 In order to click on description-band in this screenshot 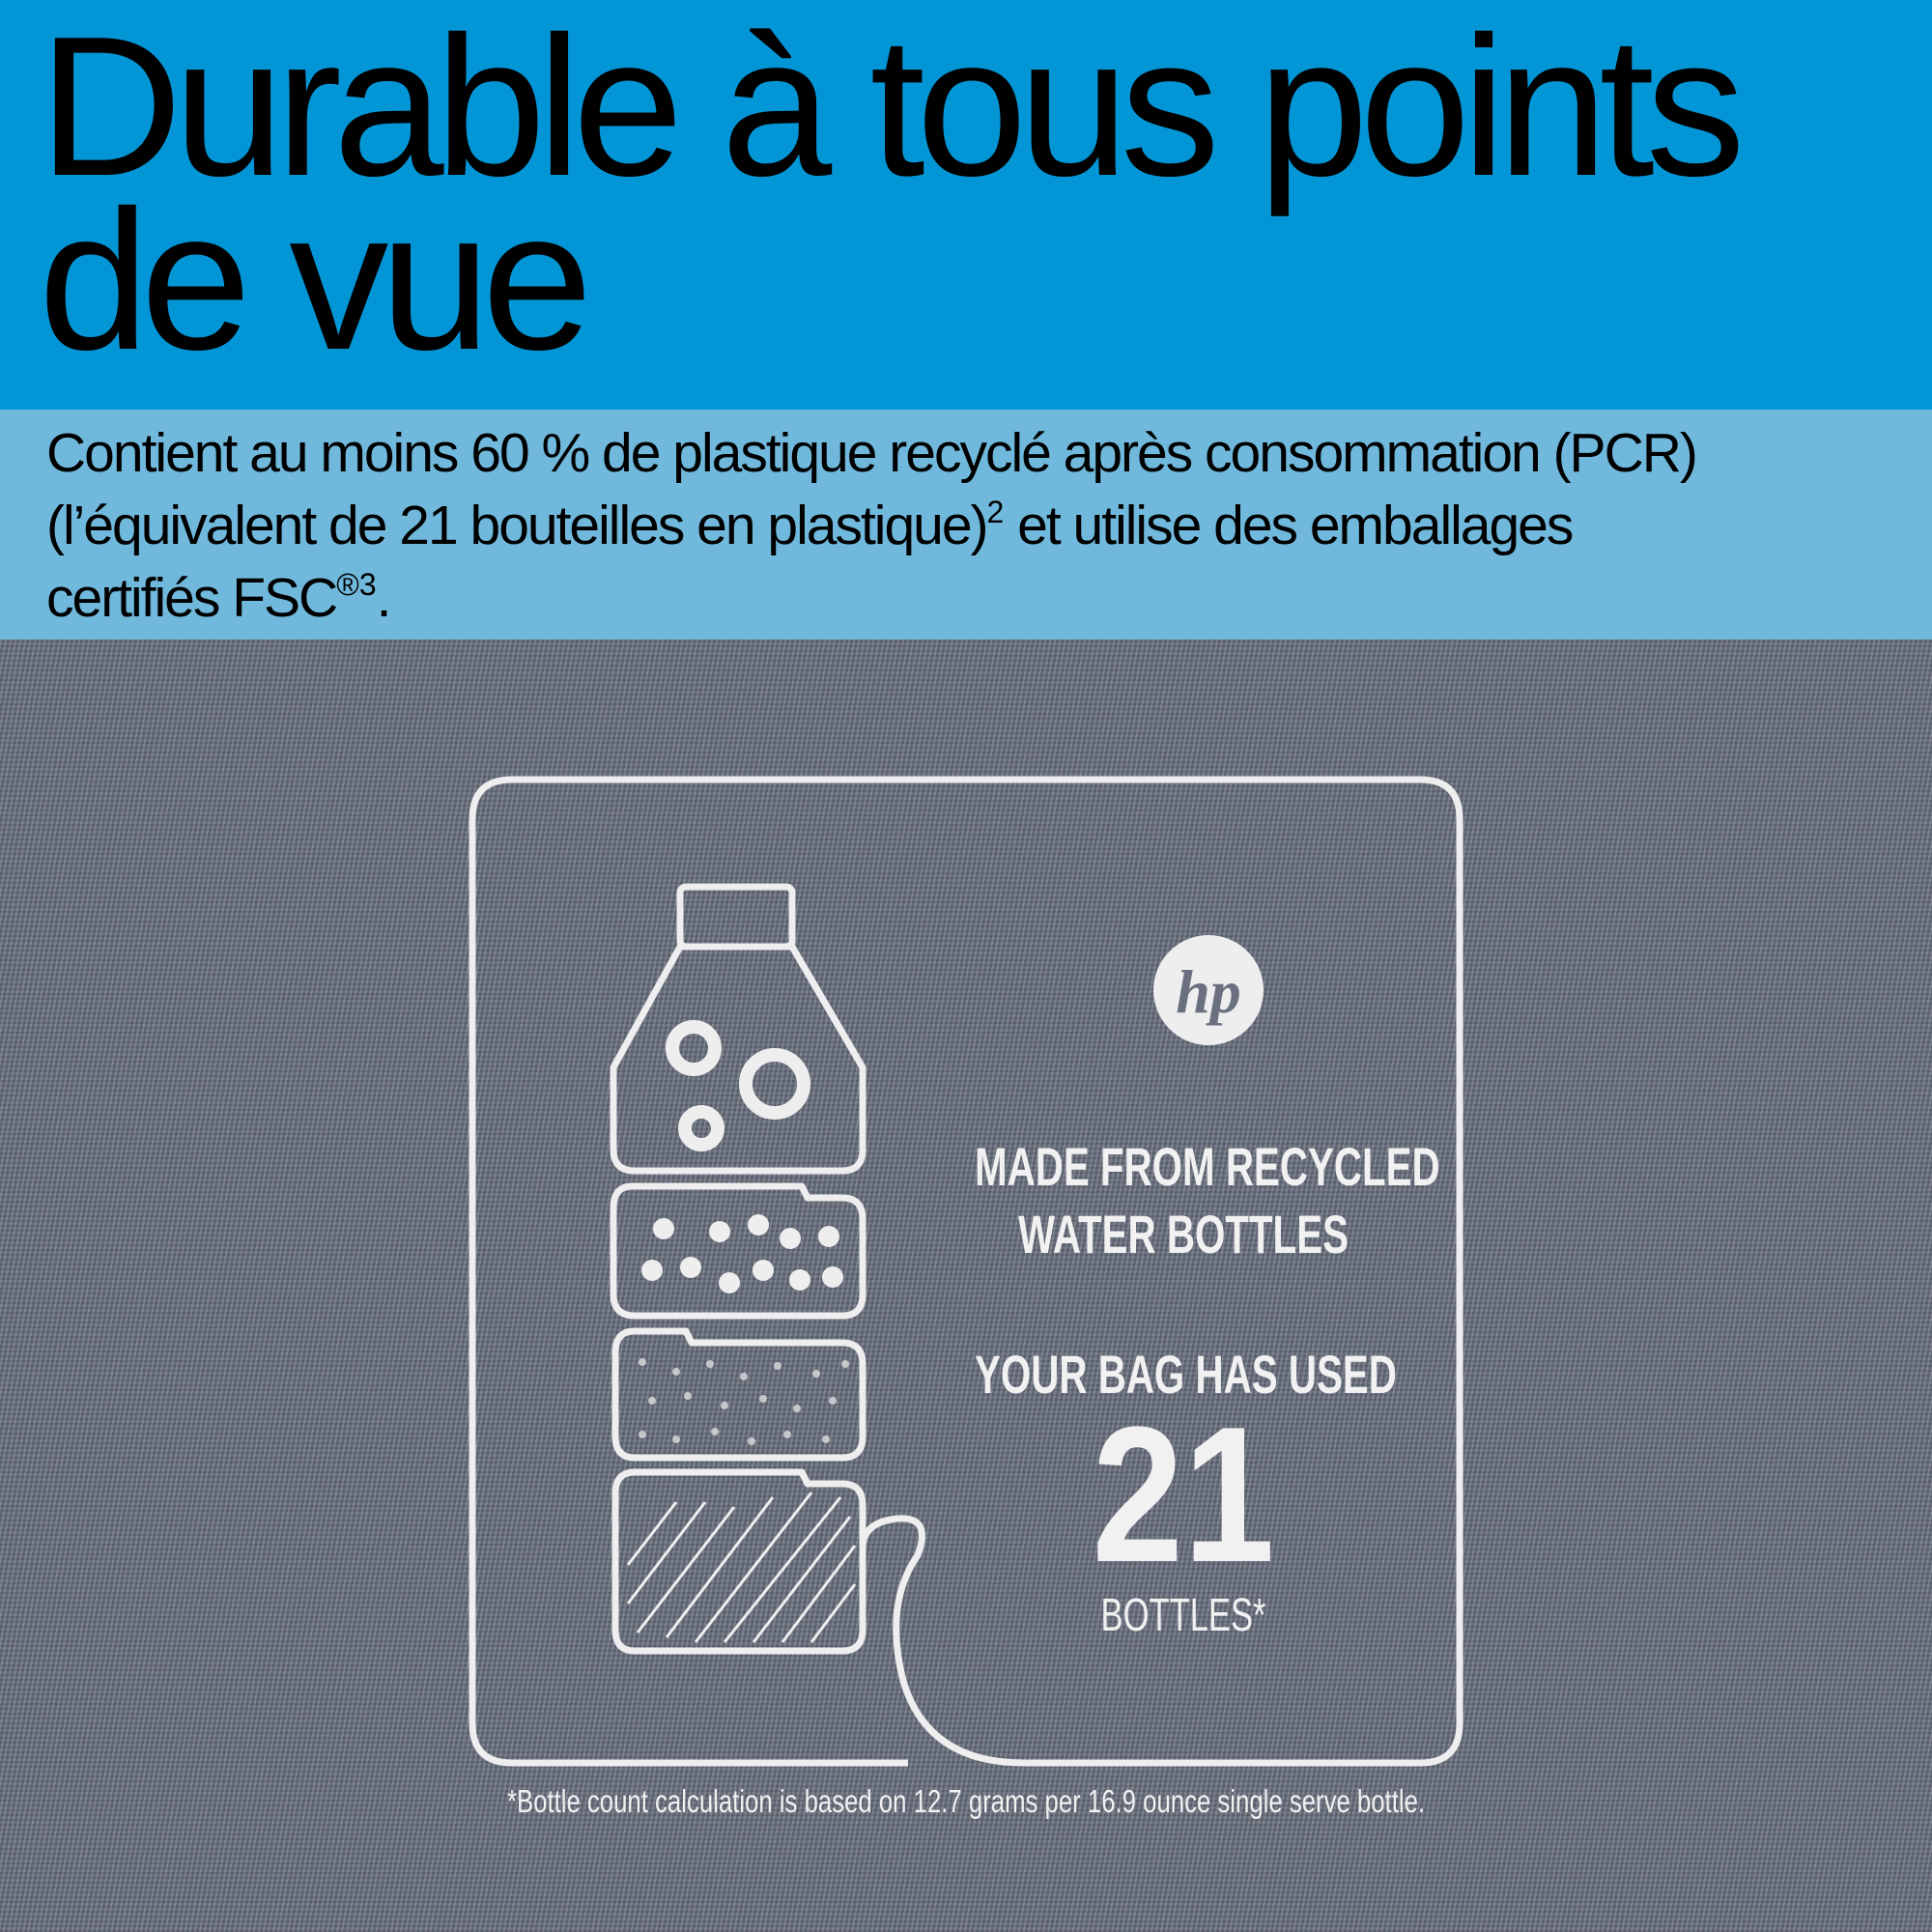, I will do `click(966, 524)`.